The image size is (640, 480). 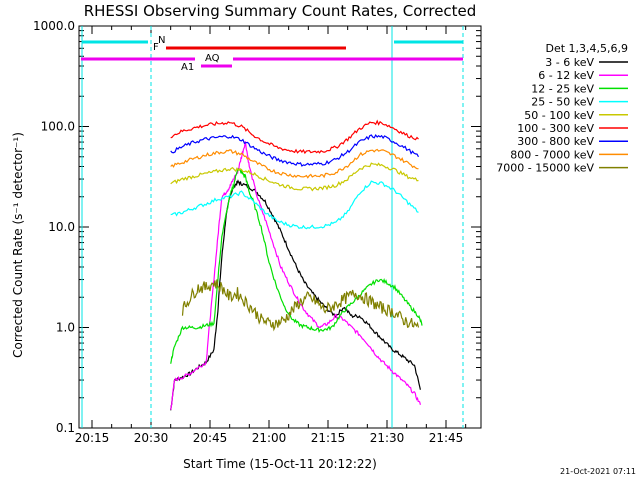 What do you see at coordinates (562, 102) in the screenshot?
I see `legend-entry-label: 25 - 50 keV` at bounding box center [562, 102].